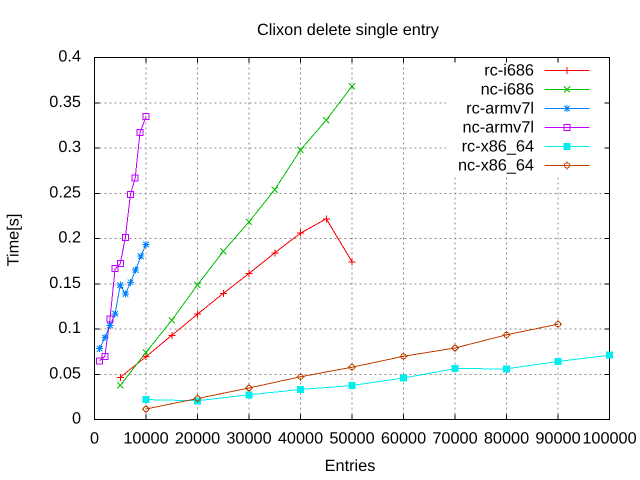  What do you see at coordinates (454, 439) in the screenshot?
I see `svg-text: 70000` at bounding box center [454, 439].